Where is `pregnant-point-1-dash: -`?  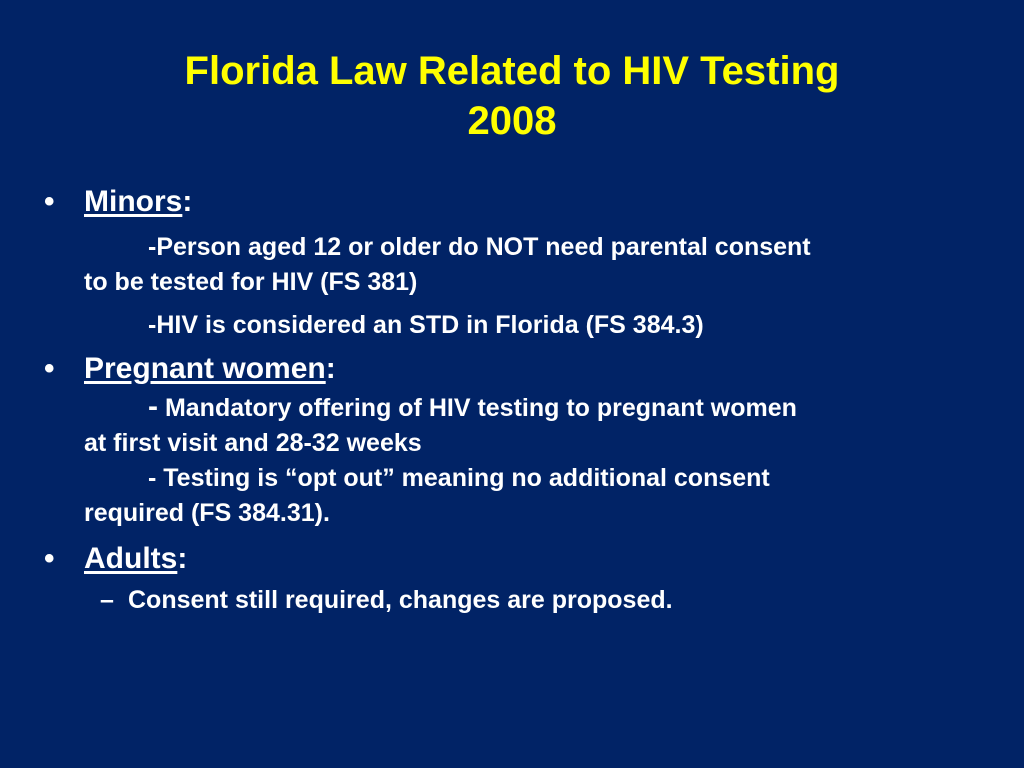 pregnant-point-1-dash: - is located at coordinates (153, 406).